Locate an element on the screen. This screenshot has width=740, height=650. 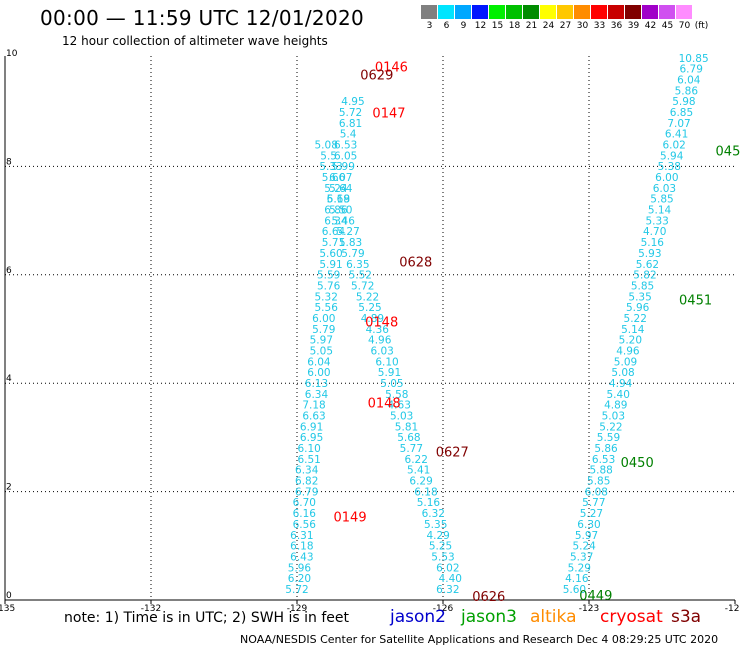
wave-height-value: 4.16 is located at coordinates (577, 579).